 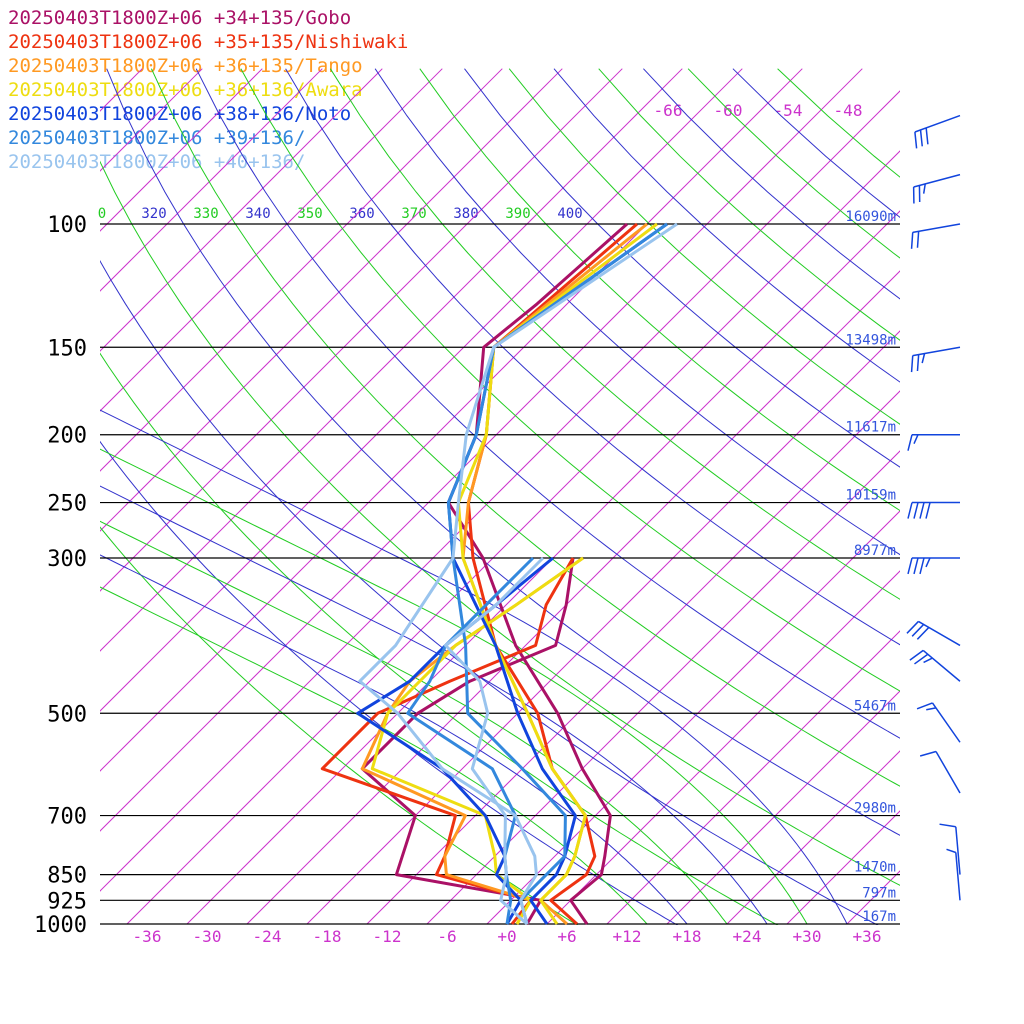 What do you see at coordinates (205, 214) in the screenshot?
I see `theta-label: 330` at bounding box center [205, 214].